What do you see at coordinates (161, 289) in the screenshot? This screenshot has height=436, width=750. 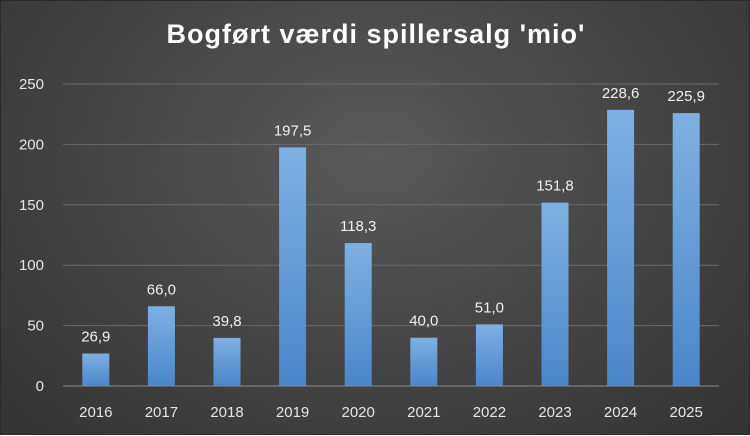 I see `data-label: 66,0` at bounding box center [161, 289].